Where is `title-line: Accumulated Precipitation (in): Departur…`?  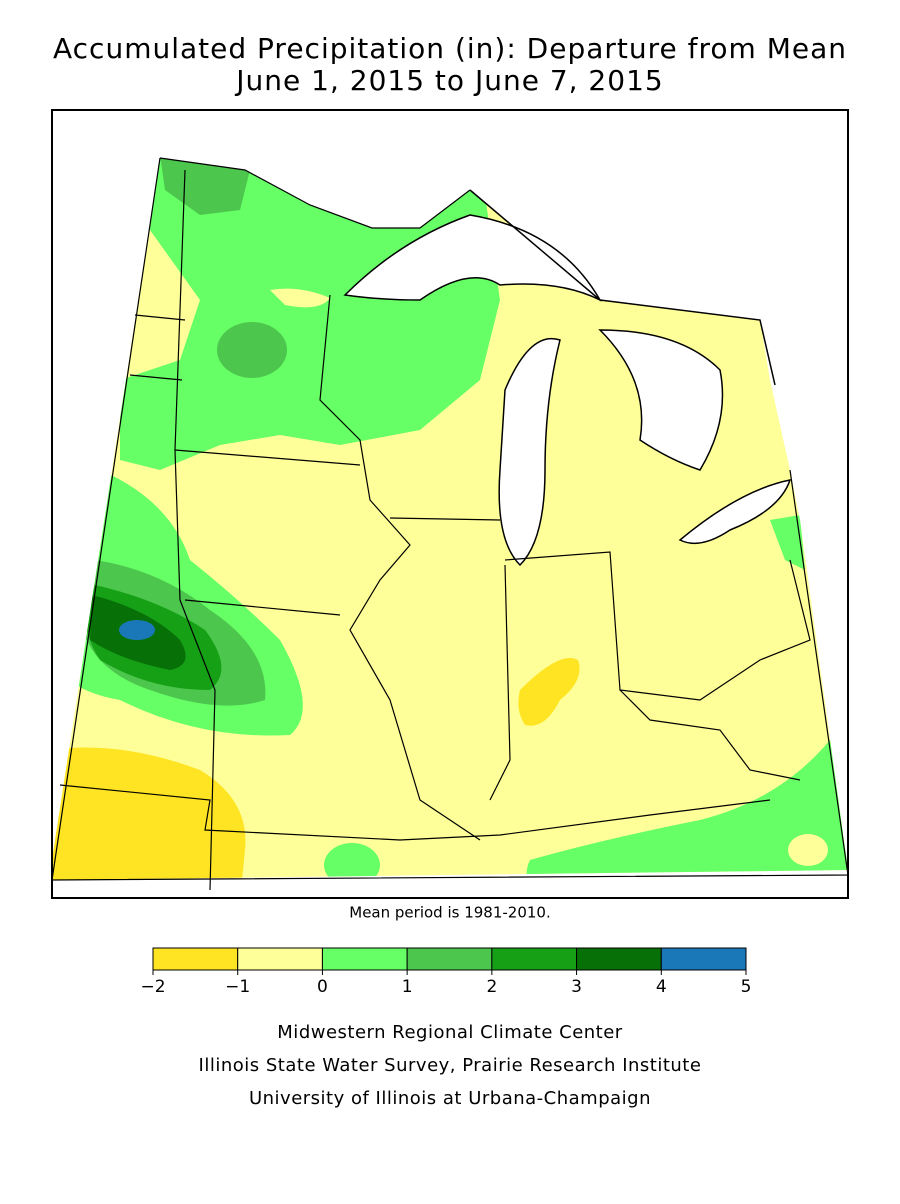 title-line: Accumulated Precipitation (in): Departur… is located at coordinates (450, 48).